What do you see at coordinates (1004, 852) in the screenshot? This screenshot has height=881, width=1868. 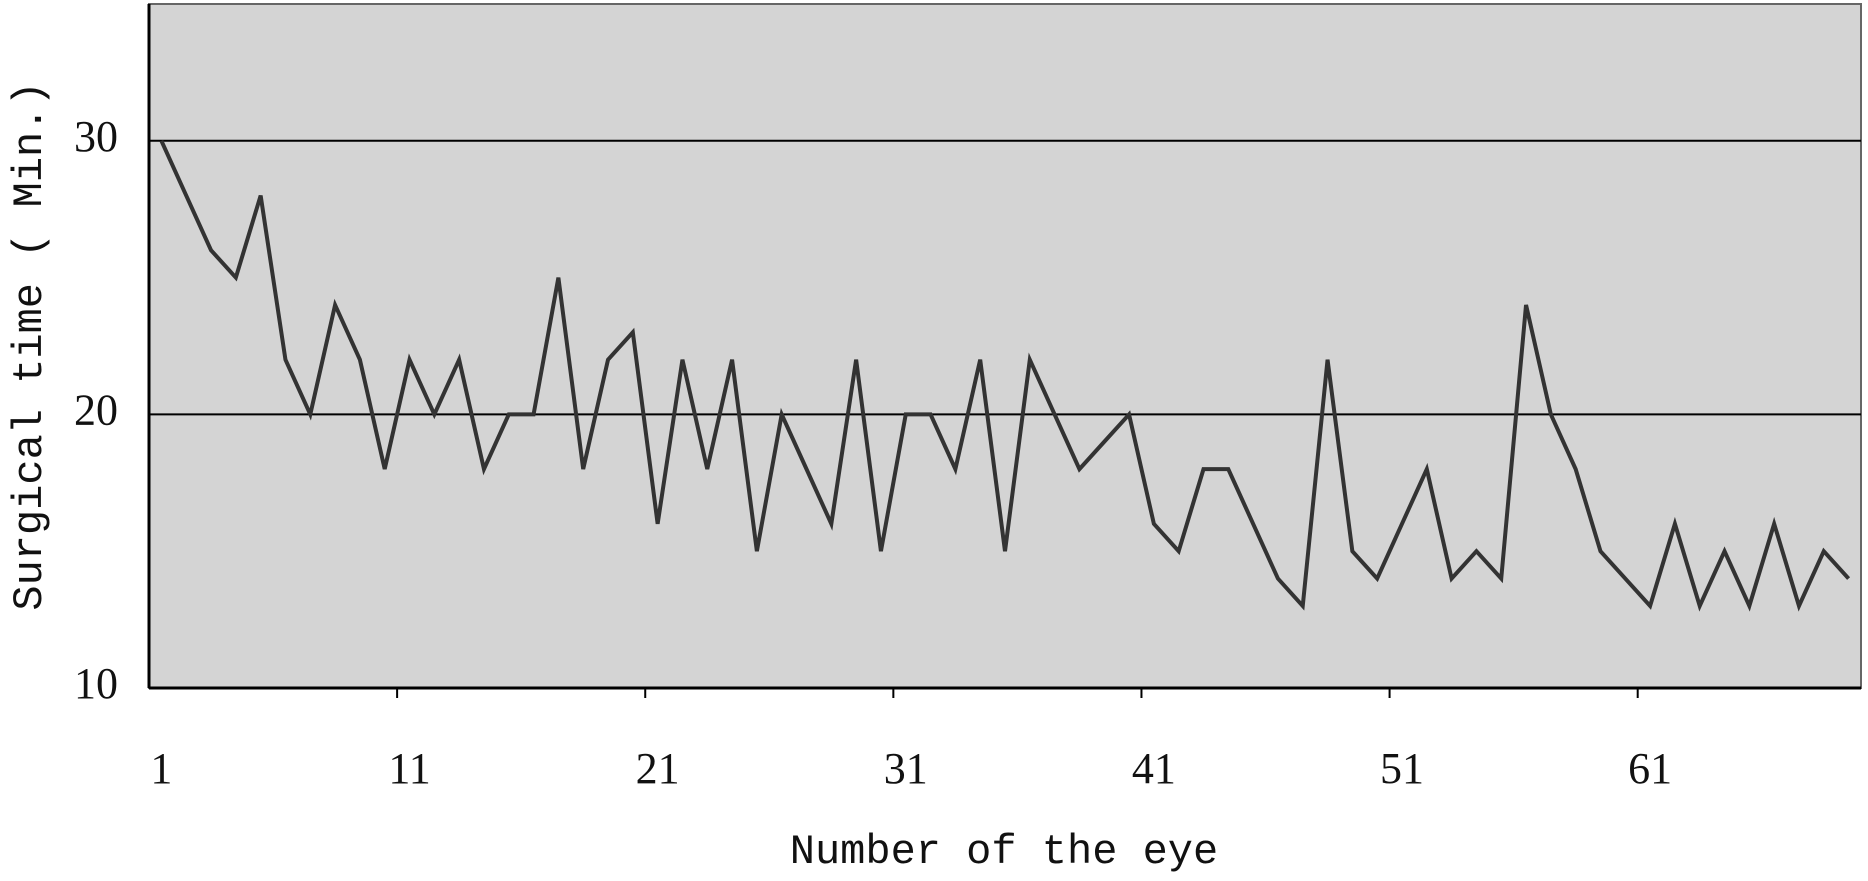 I see `x-axis-title: Number of the eye` at bounding box center [1004, 852].